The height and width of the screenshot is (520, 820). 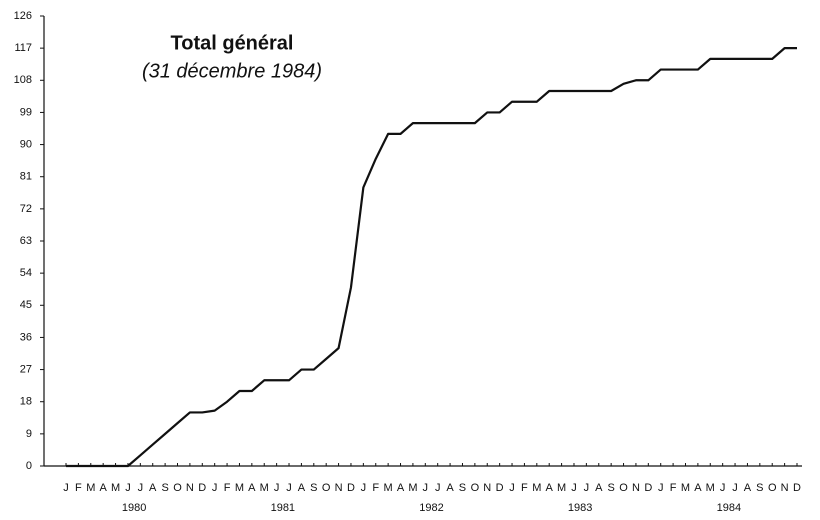 What do you see at coordinates (26, 177) in the screenshot?
I see `y-tick-label: 81` at bounding box center [26, 177].